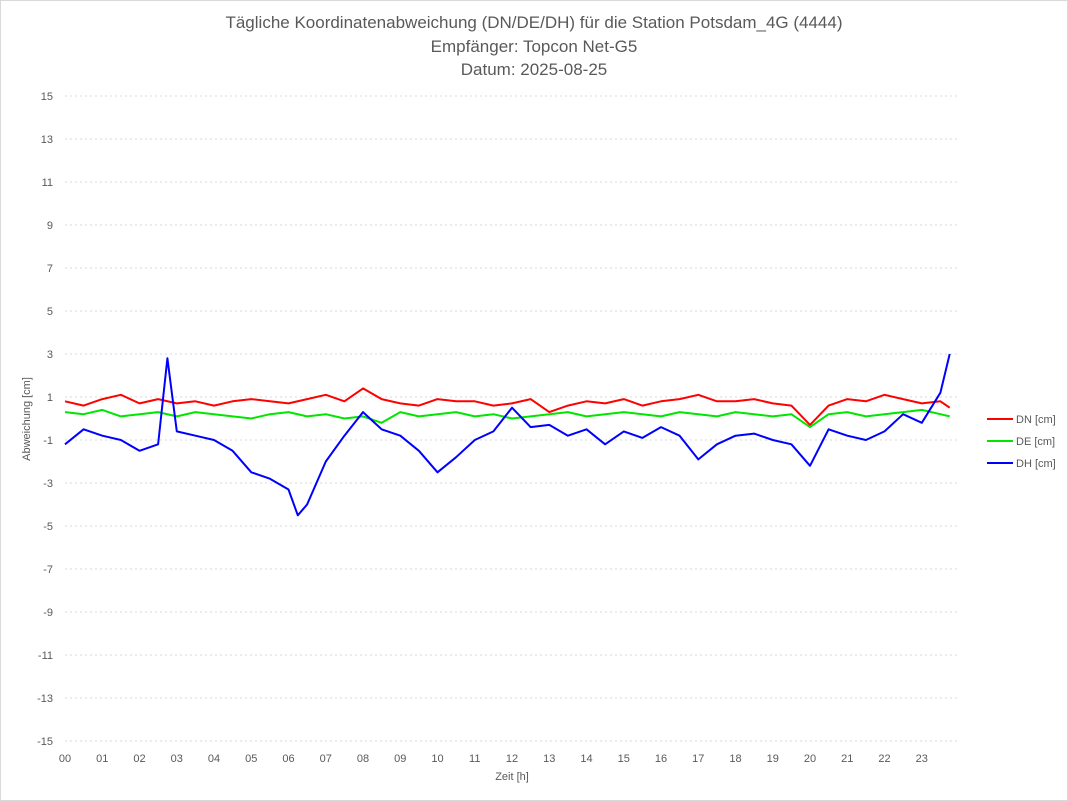 The width and height of the screenshot is (1068, 801). What do you see at coordinates (735, 759) in the screenshot?
I see `x-tick-label: 18` at bounding box center [735, 759].